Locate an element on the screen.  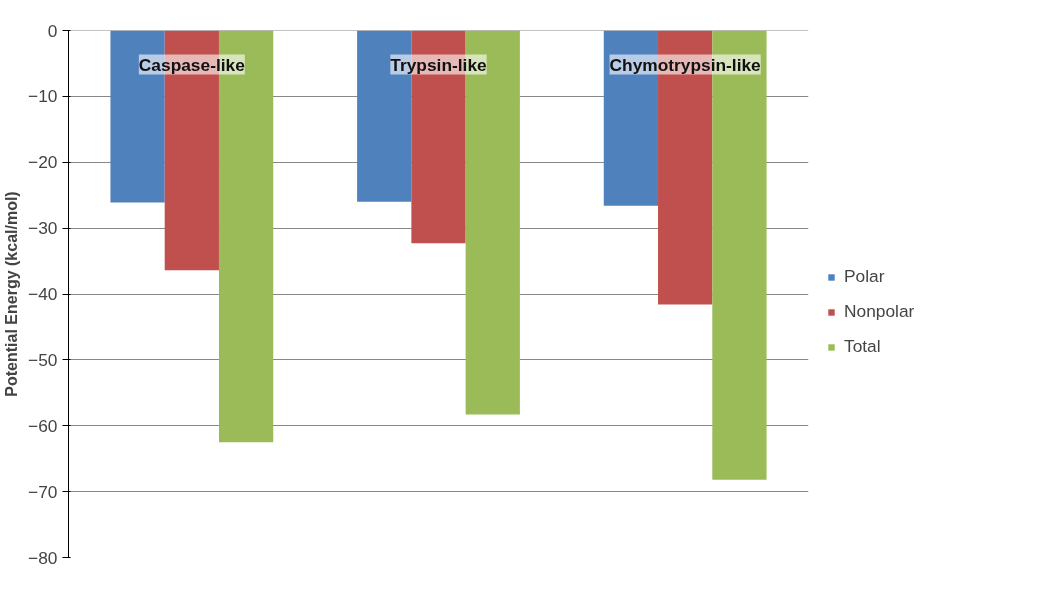
y-tick-label: −40 is located at coordinates (43, 294).